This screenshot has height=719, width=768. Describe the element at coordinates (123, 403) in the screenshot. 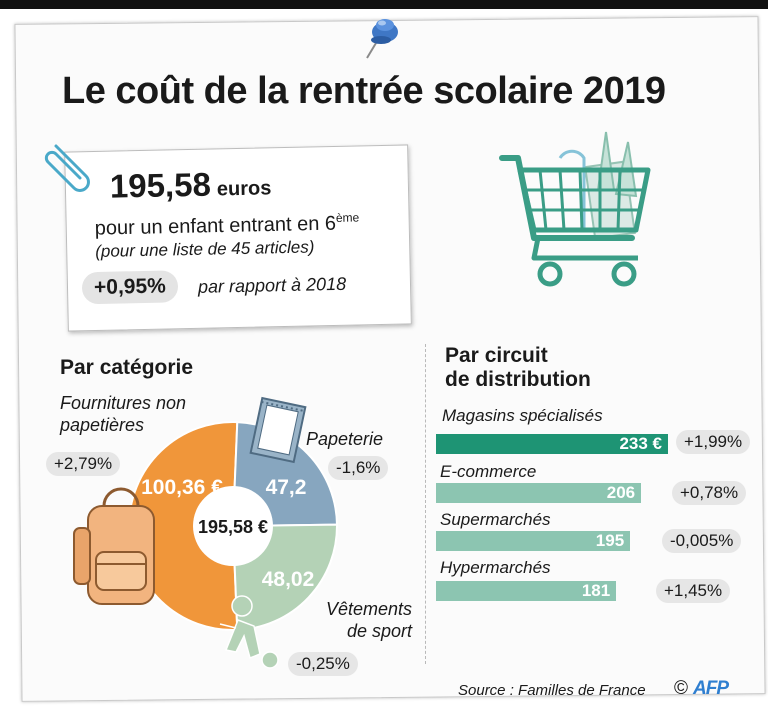

I see `category-label-supplies-line1: Fournitures non` at that location.